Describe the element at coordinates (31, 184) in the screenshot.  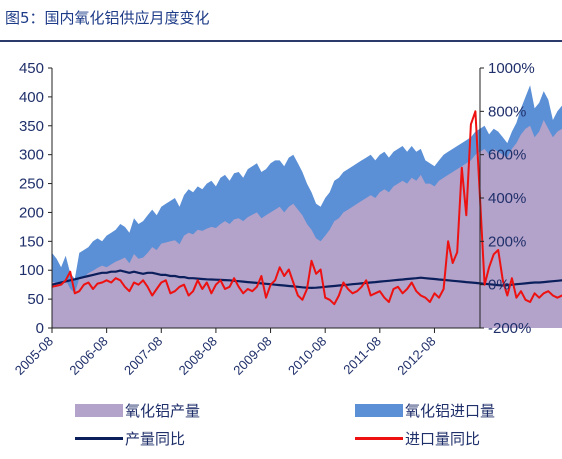
I see `left-tick-label: 250` at that location.